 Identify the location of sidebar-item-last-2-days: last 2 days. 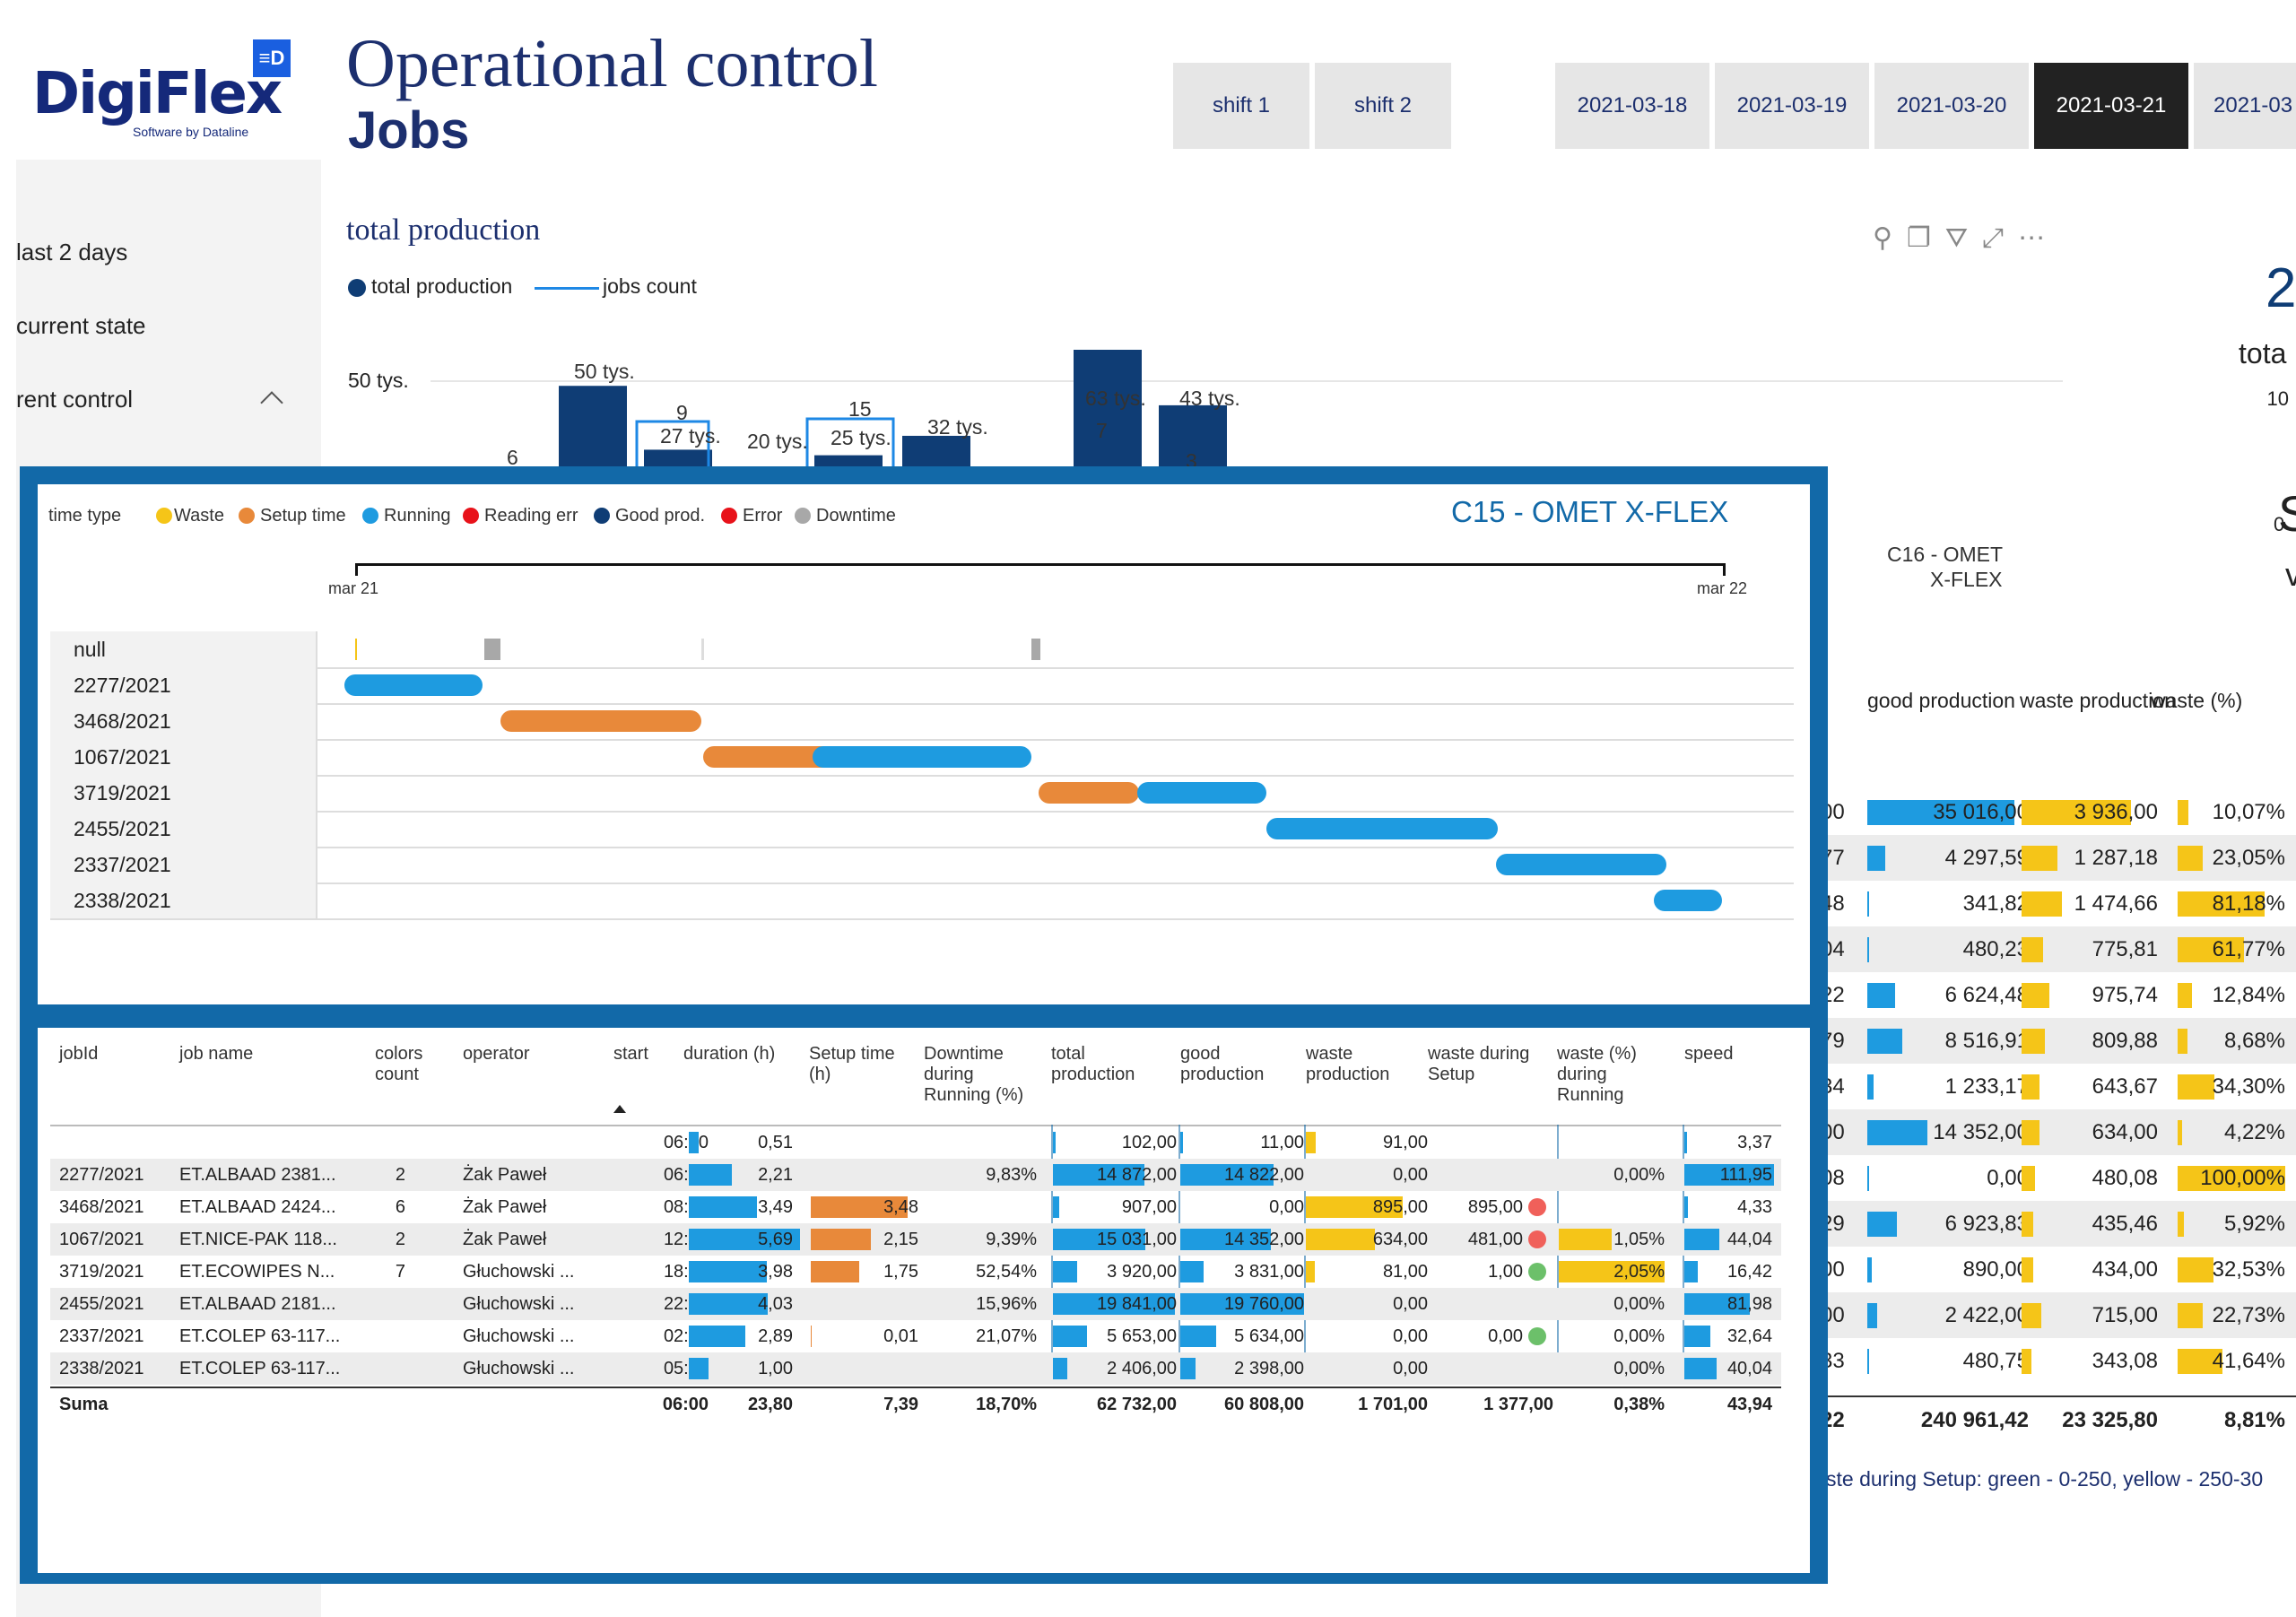
(72, 252).